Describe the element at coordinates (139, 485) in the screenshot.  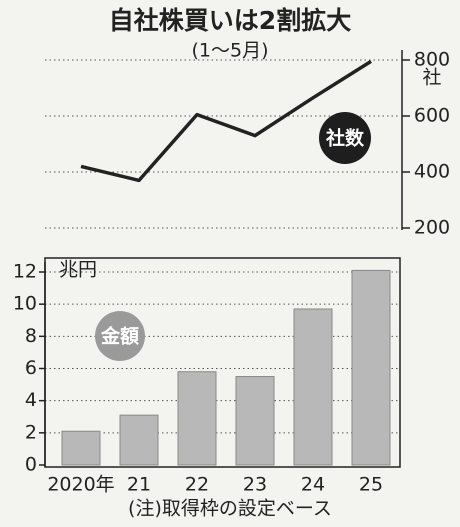
I see `x-tick-label: 21` at that location.